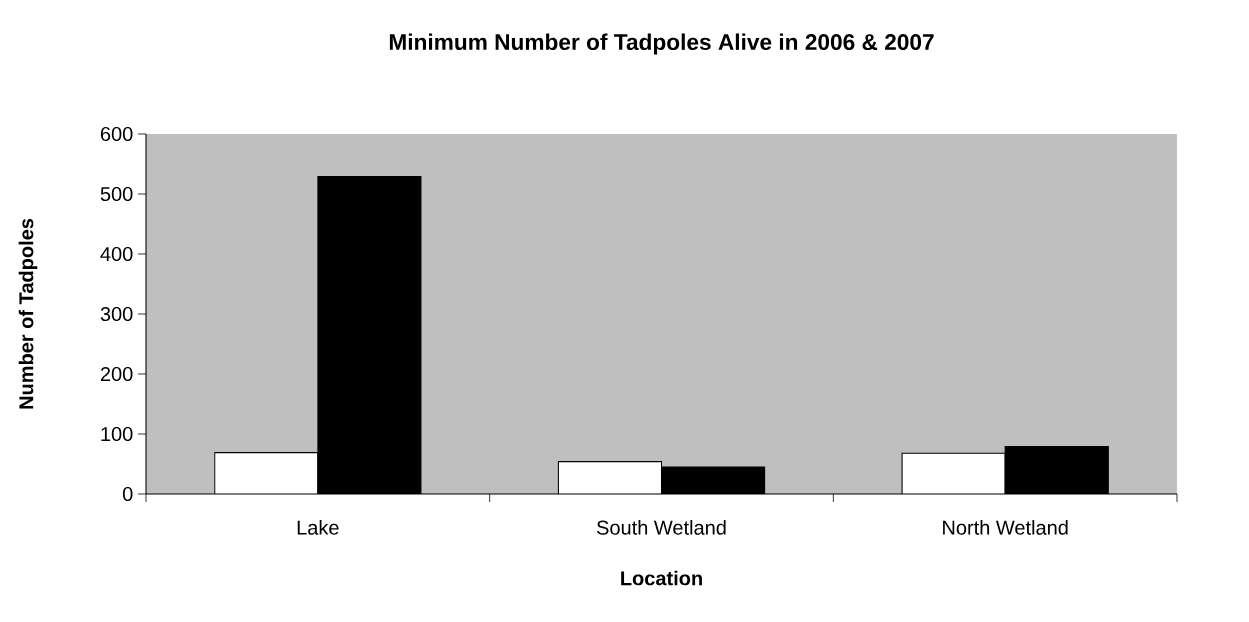 The height and width of the screenshot is (622, 1249). I want to click on x-tick-label: North Wetland, so click(1005, 527).